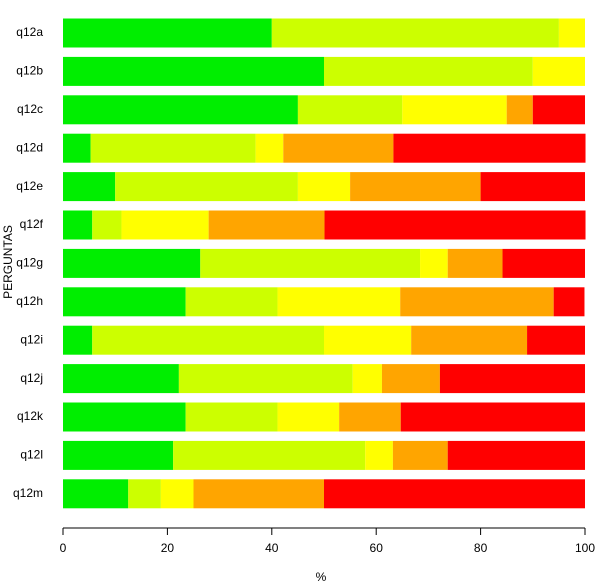 The image size is (600, 585). I want to click on y-tick-label: q12a, so click(29, 32).